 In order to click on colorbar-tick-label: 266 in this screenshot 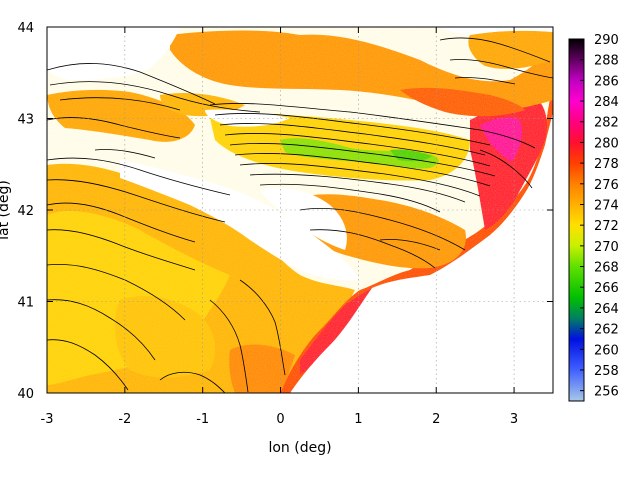, I will do `click(606, 288)`.